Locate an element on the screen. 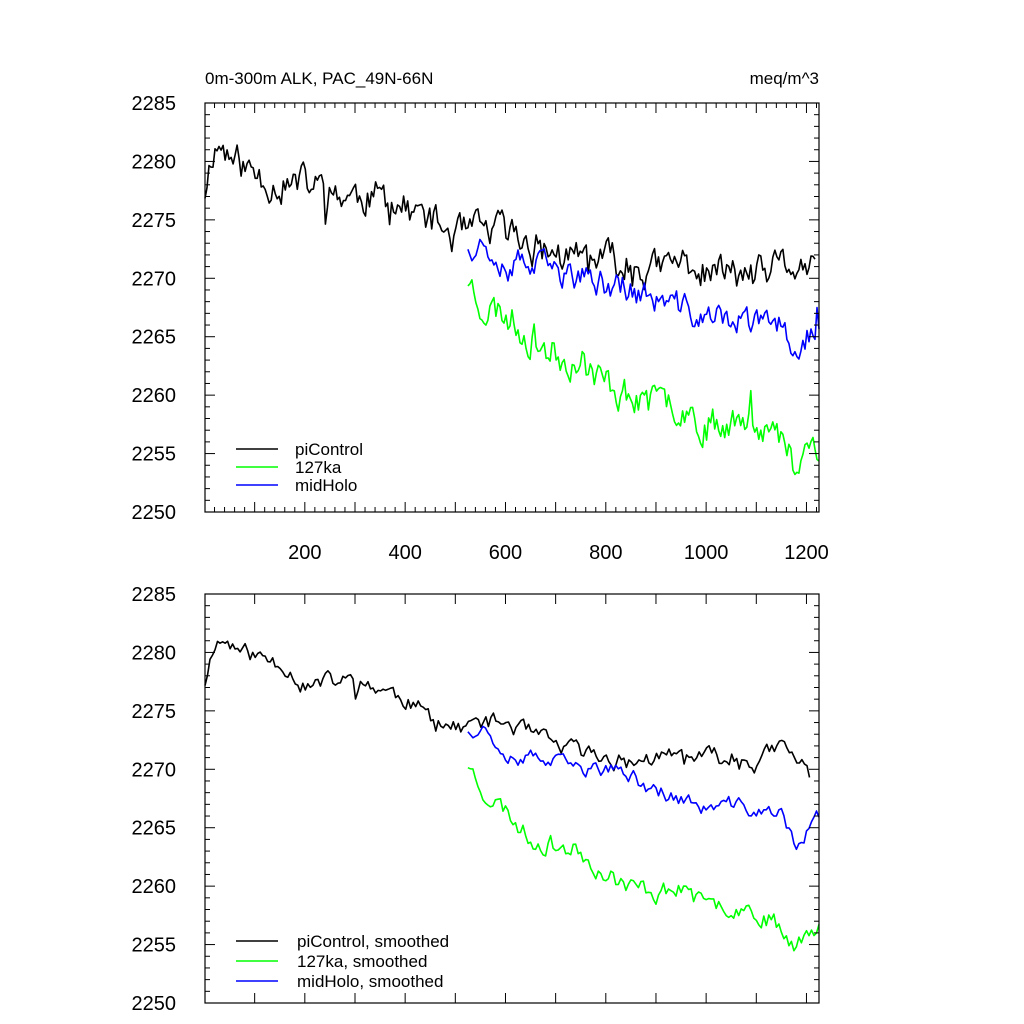 This screenshot has height=1024, width=1024. legend-label: midHolo, smoothed is located at coordinates (370, 981).